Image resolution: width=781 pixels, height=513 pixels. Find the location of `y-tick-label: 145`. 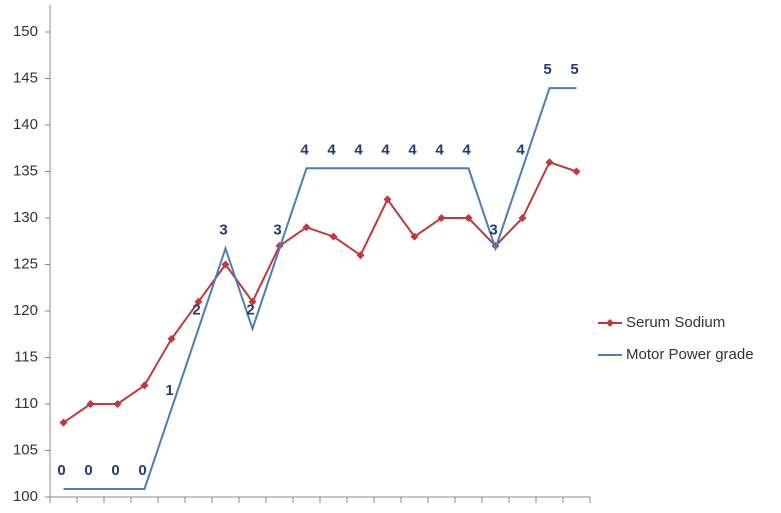

y-tick-label: 145 is located at coordinates (25, 77).